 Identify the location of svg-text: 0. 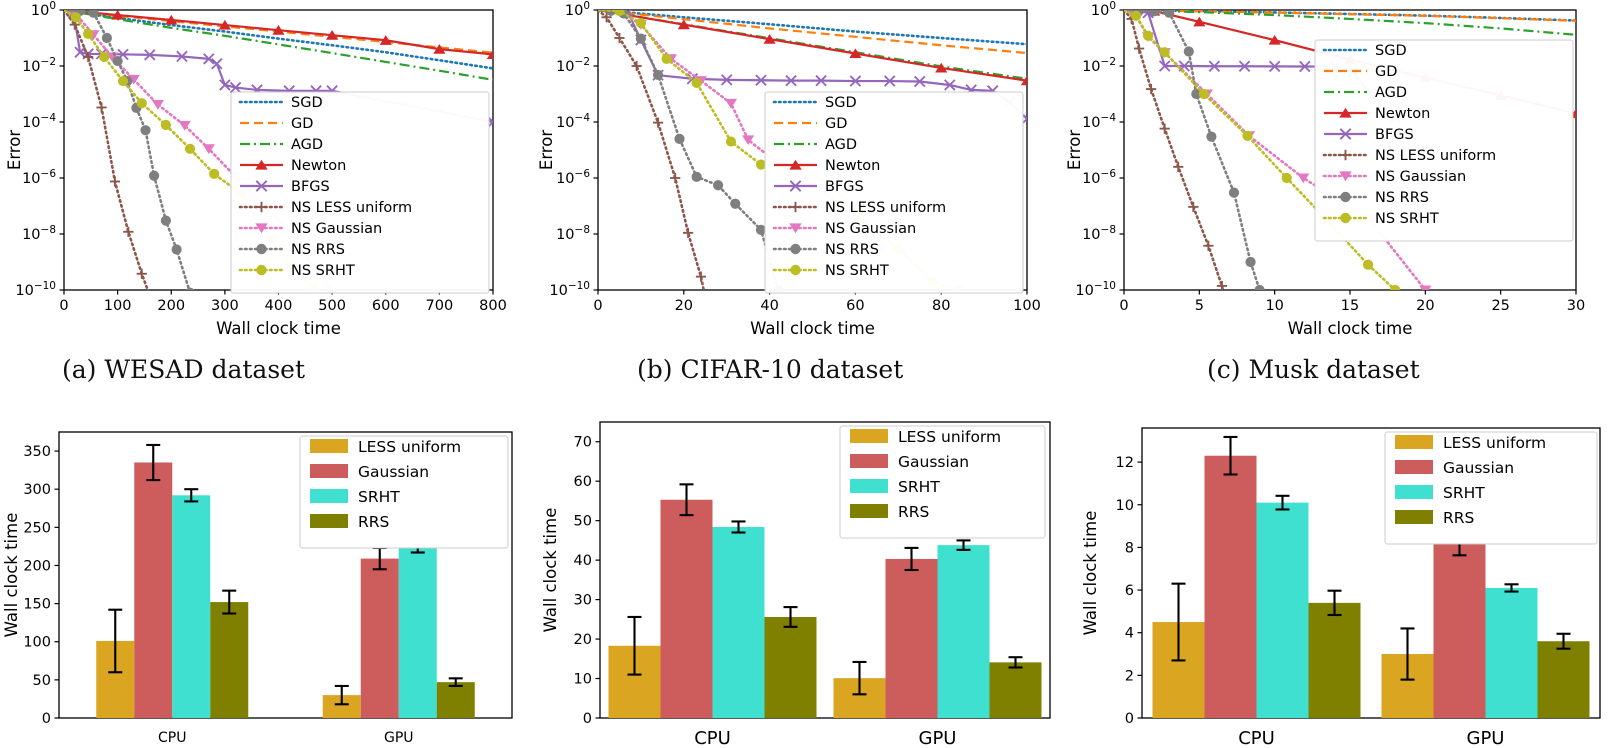
(1123, 306).